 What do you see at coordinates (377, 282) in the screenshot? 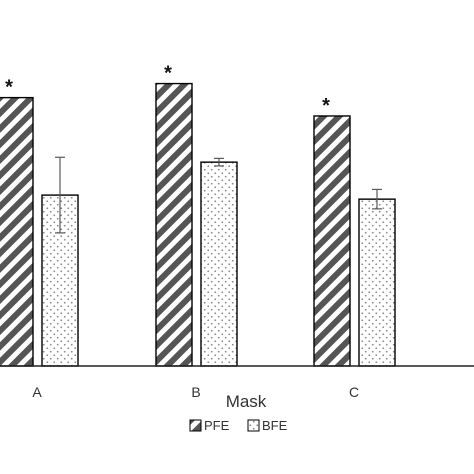
I see `bar-bfe-c` at bounding box center [377, 282].